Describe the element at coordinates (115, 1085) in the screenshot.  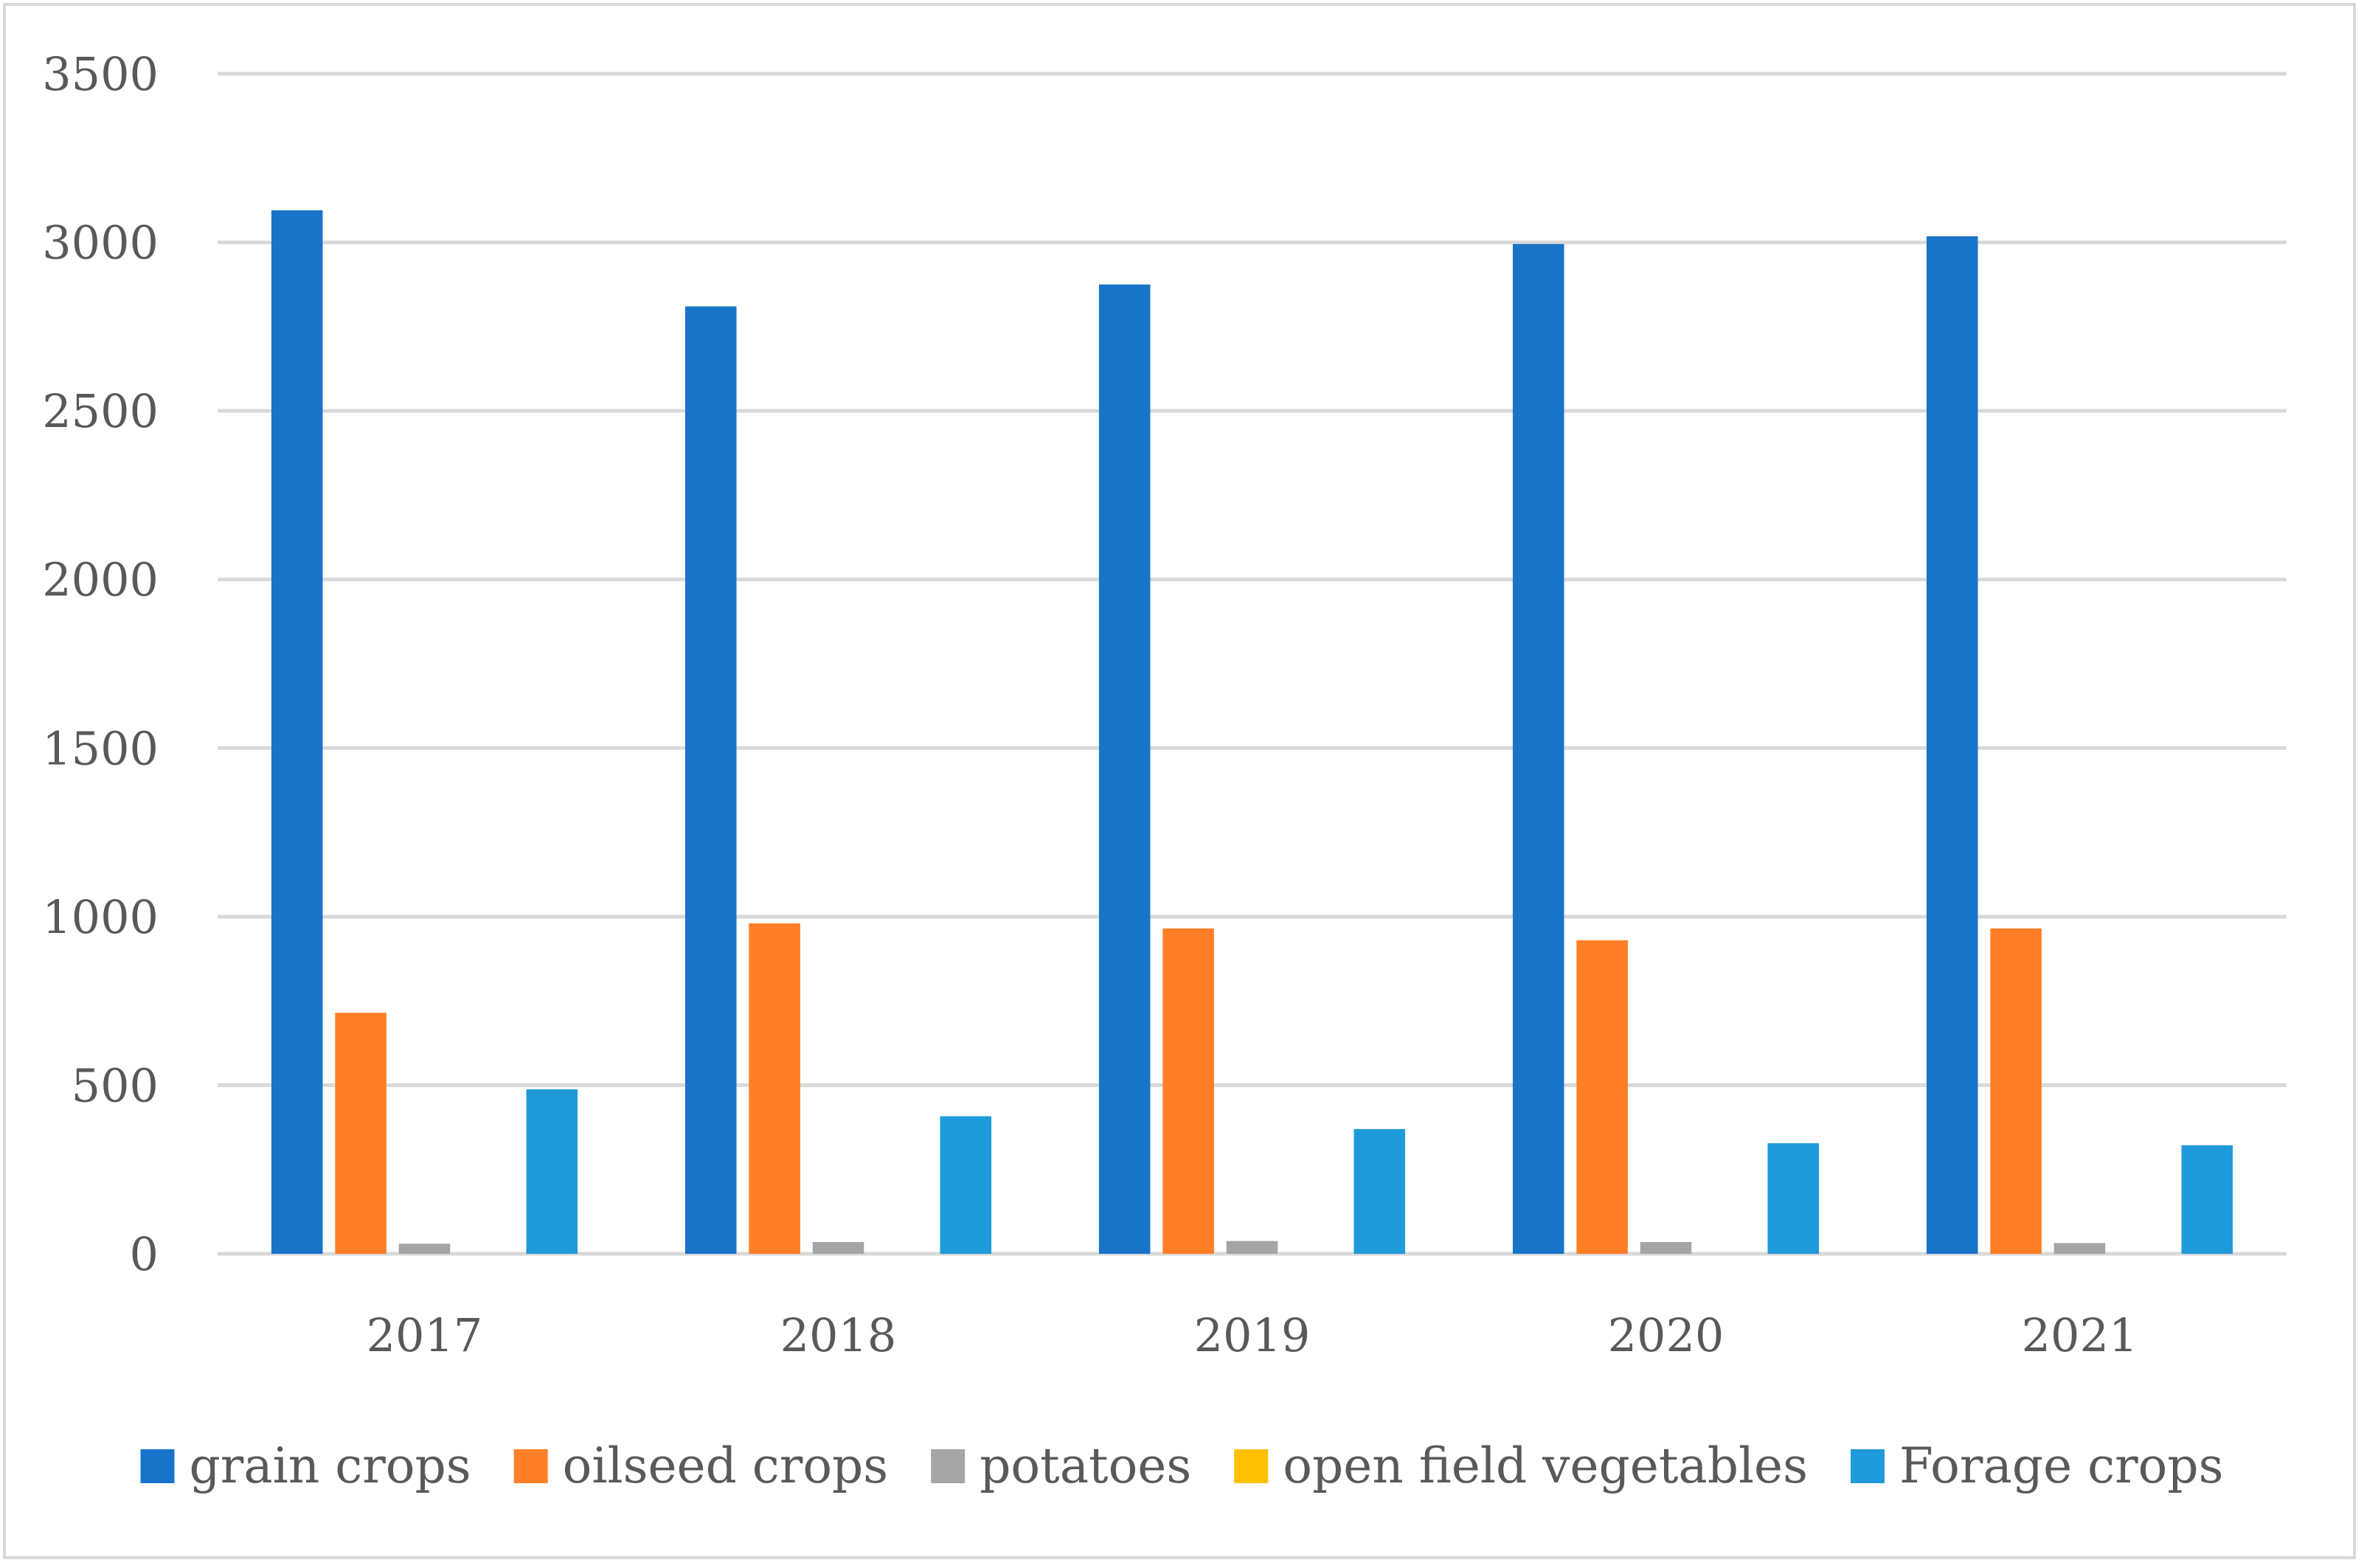
I see `y-tick-label: 500` at that location.